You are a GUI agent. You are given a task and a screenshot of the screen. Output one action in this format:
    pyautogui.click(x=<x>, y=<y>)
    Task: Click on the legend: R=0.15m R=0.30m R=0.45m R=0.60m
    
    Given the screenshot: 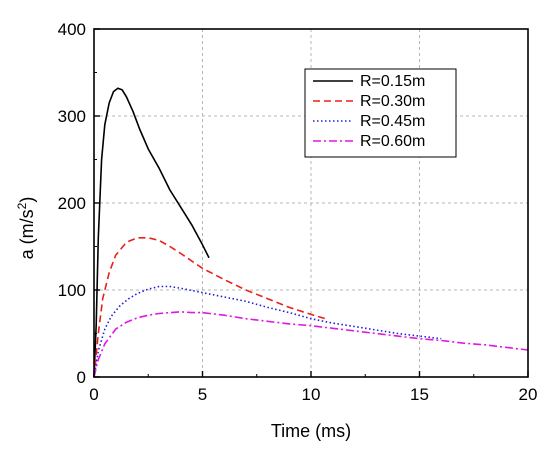 What is the action you would take?
    pyautogui.click(x=380, y=113)
    